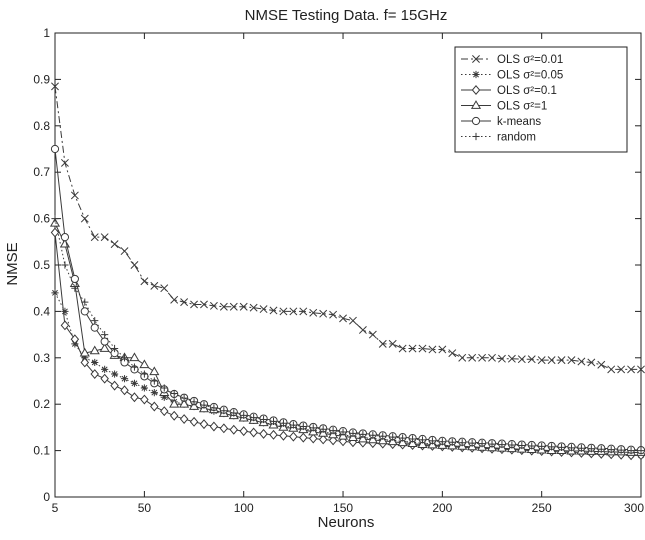 This screenshot has width=645, height=540. Describe the element at coordinates (41, 126) in the screenshot. I see `y-tick-label: 0.8` at that location.